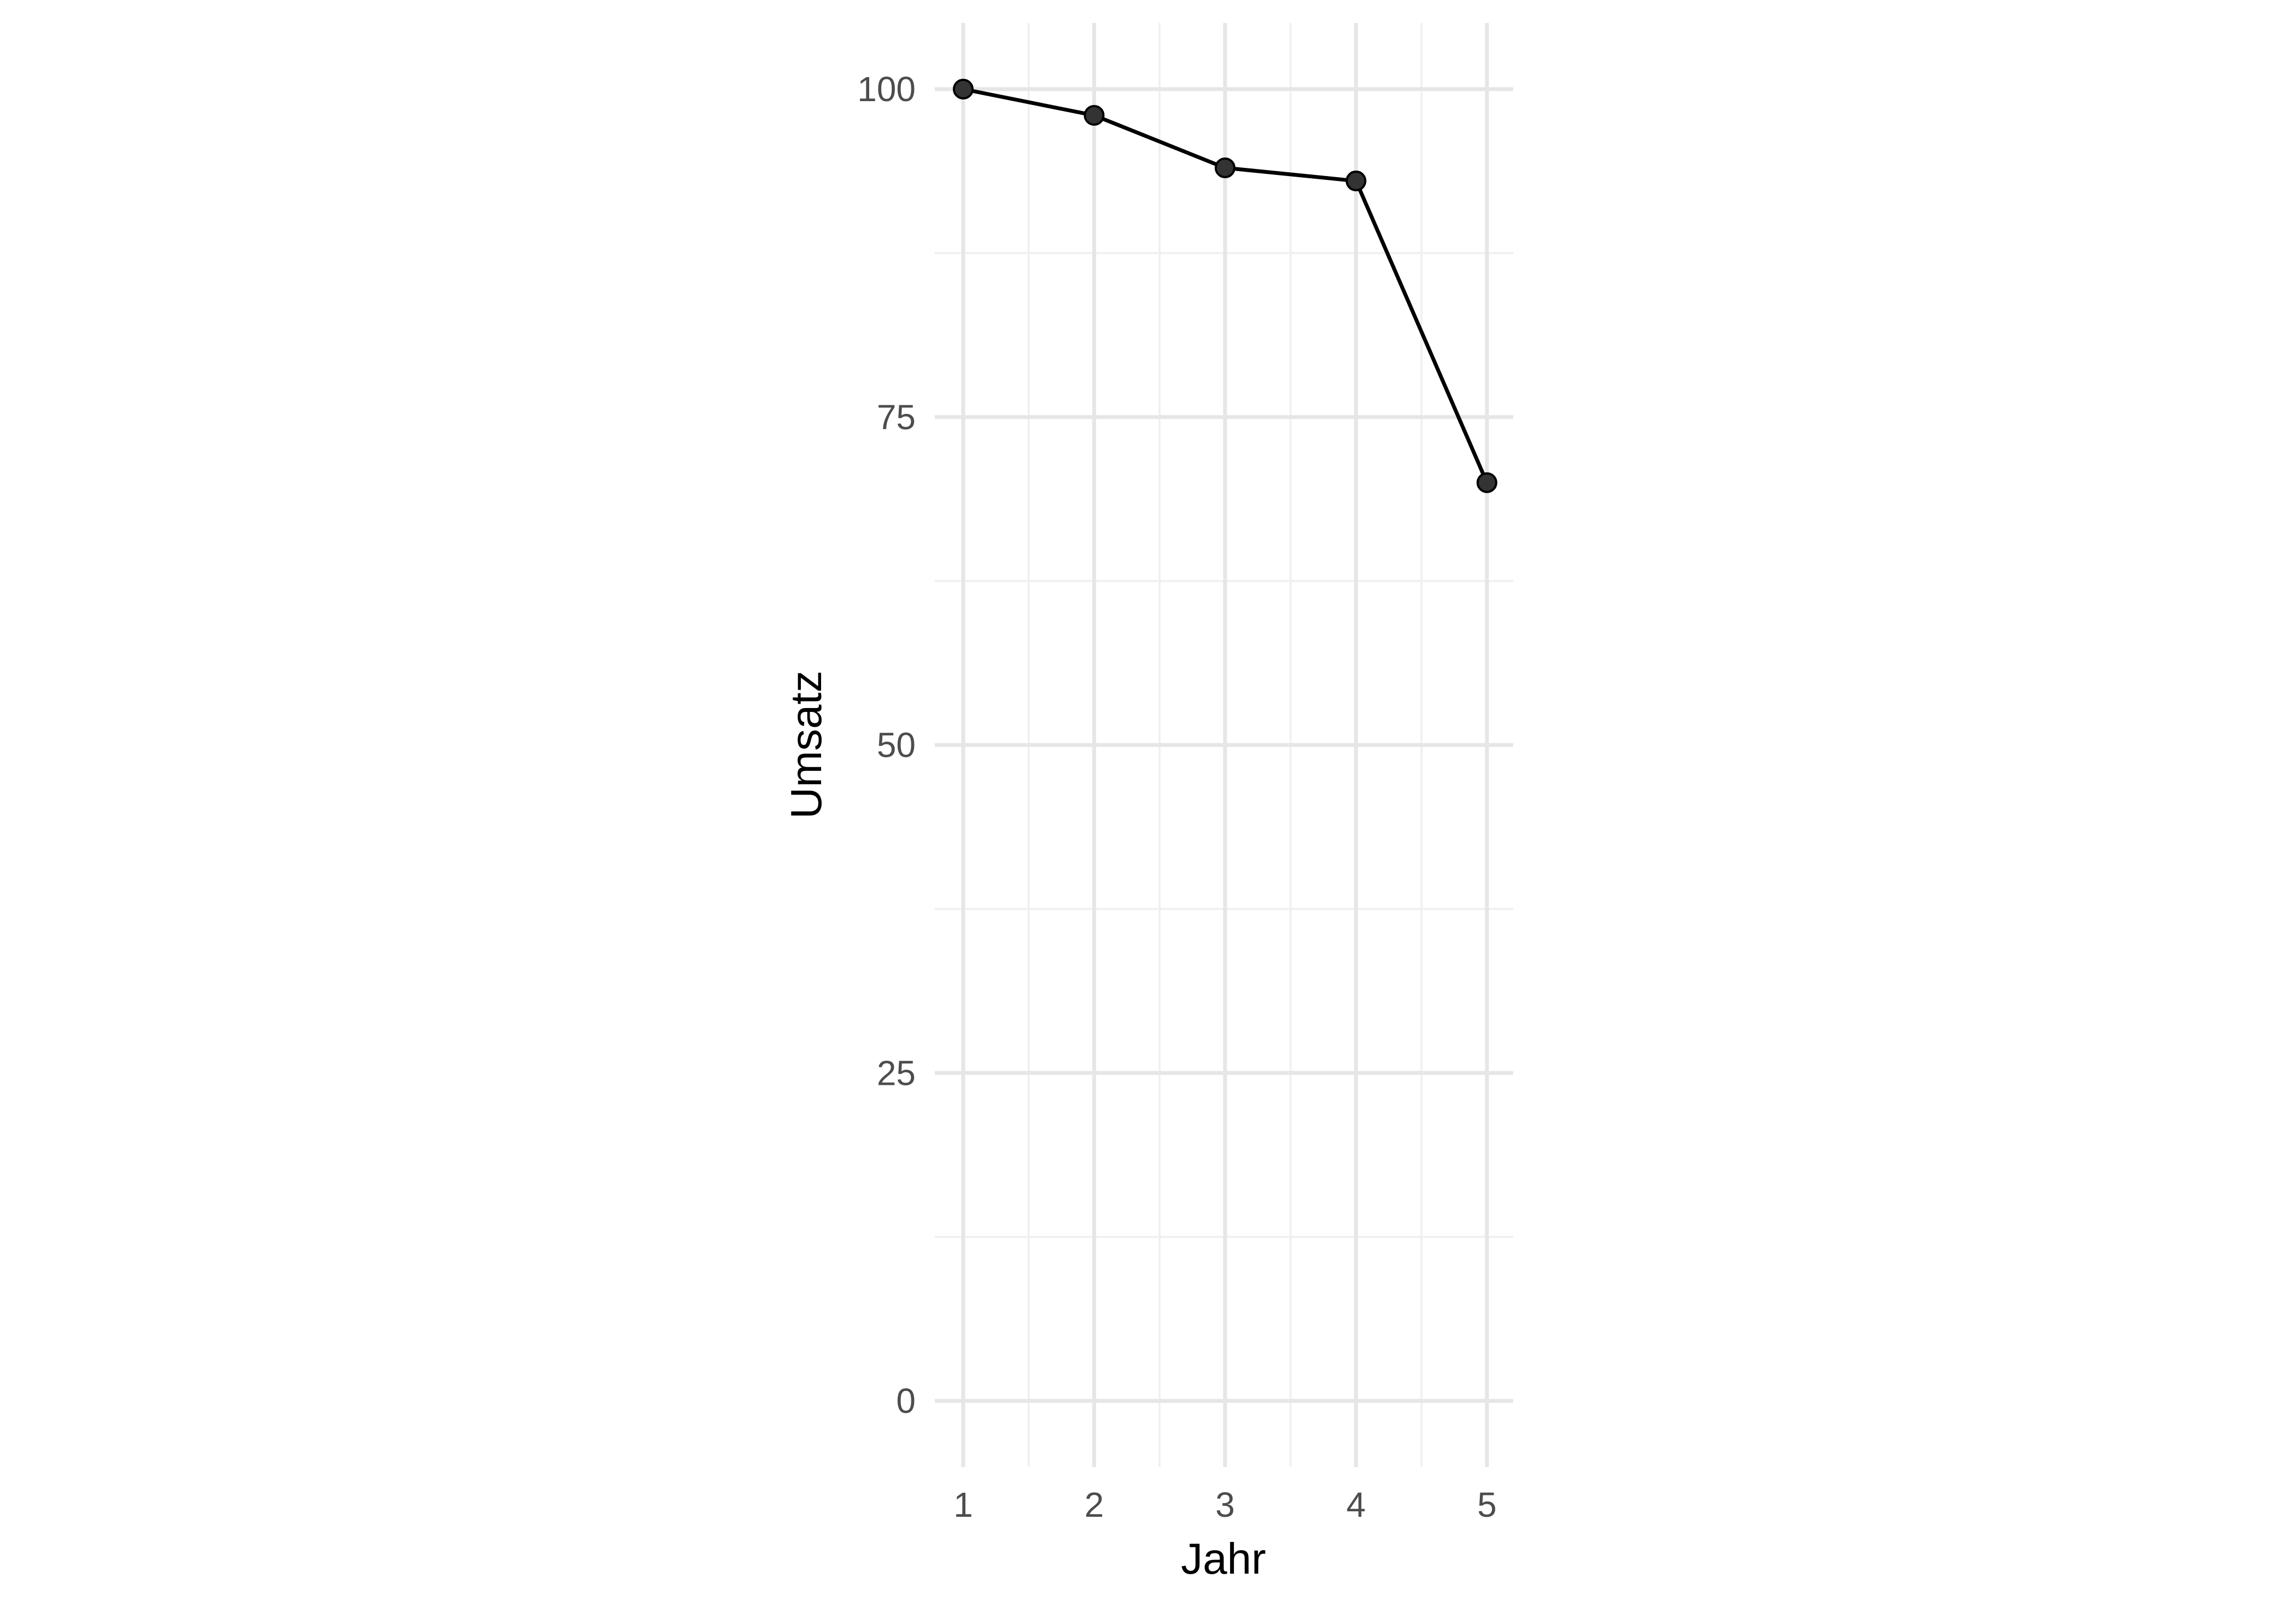  What do you see at coordinates (896, 1072) in the screenshot?
I see `y-tick-label: 25` at bounding box center [896, 1072].